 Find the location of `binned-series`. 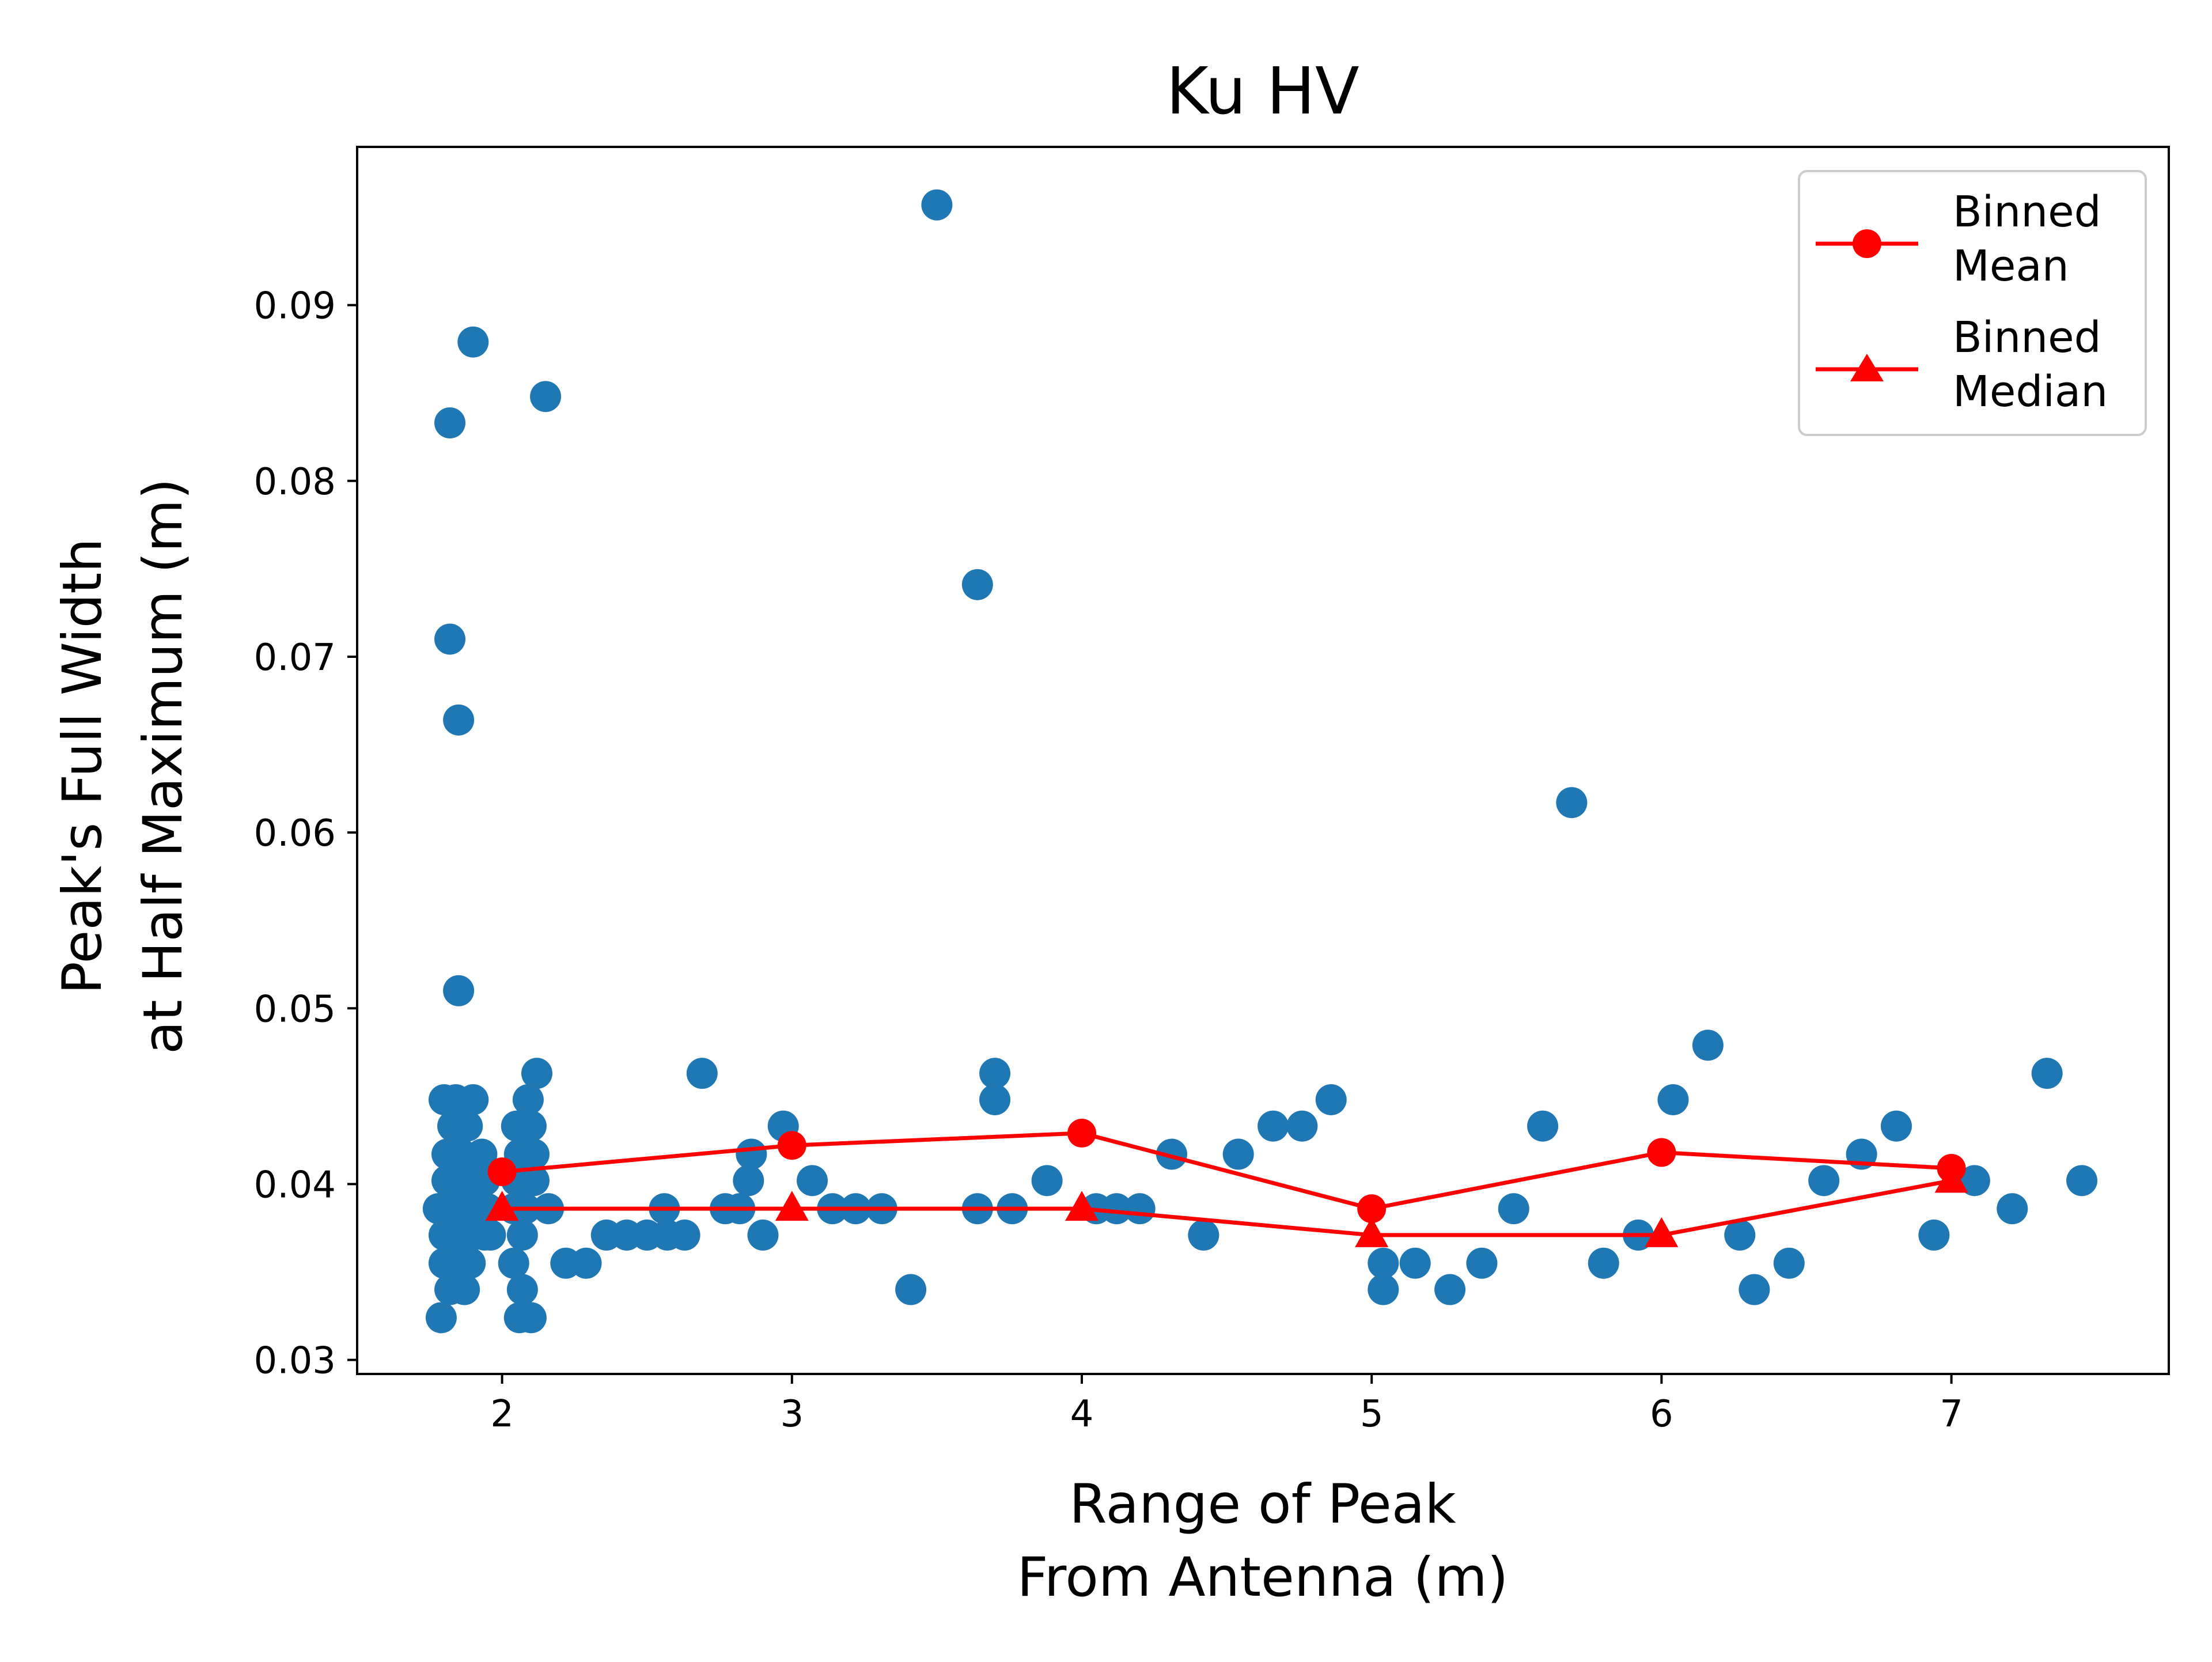

binned-series is located at coordinates (1226, 1182).